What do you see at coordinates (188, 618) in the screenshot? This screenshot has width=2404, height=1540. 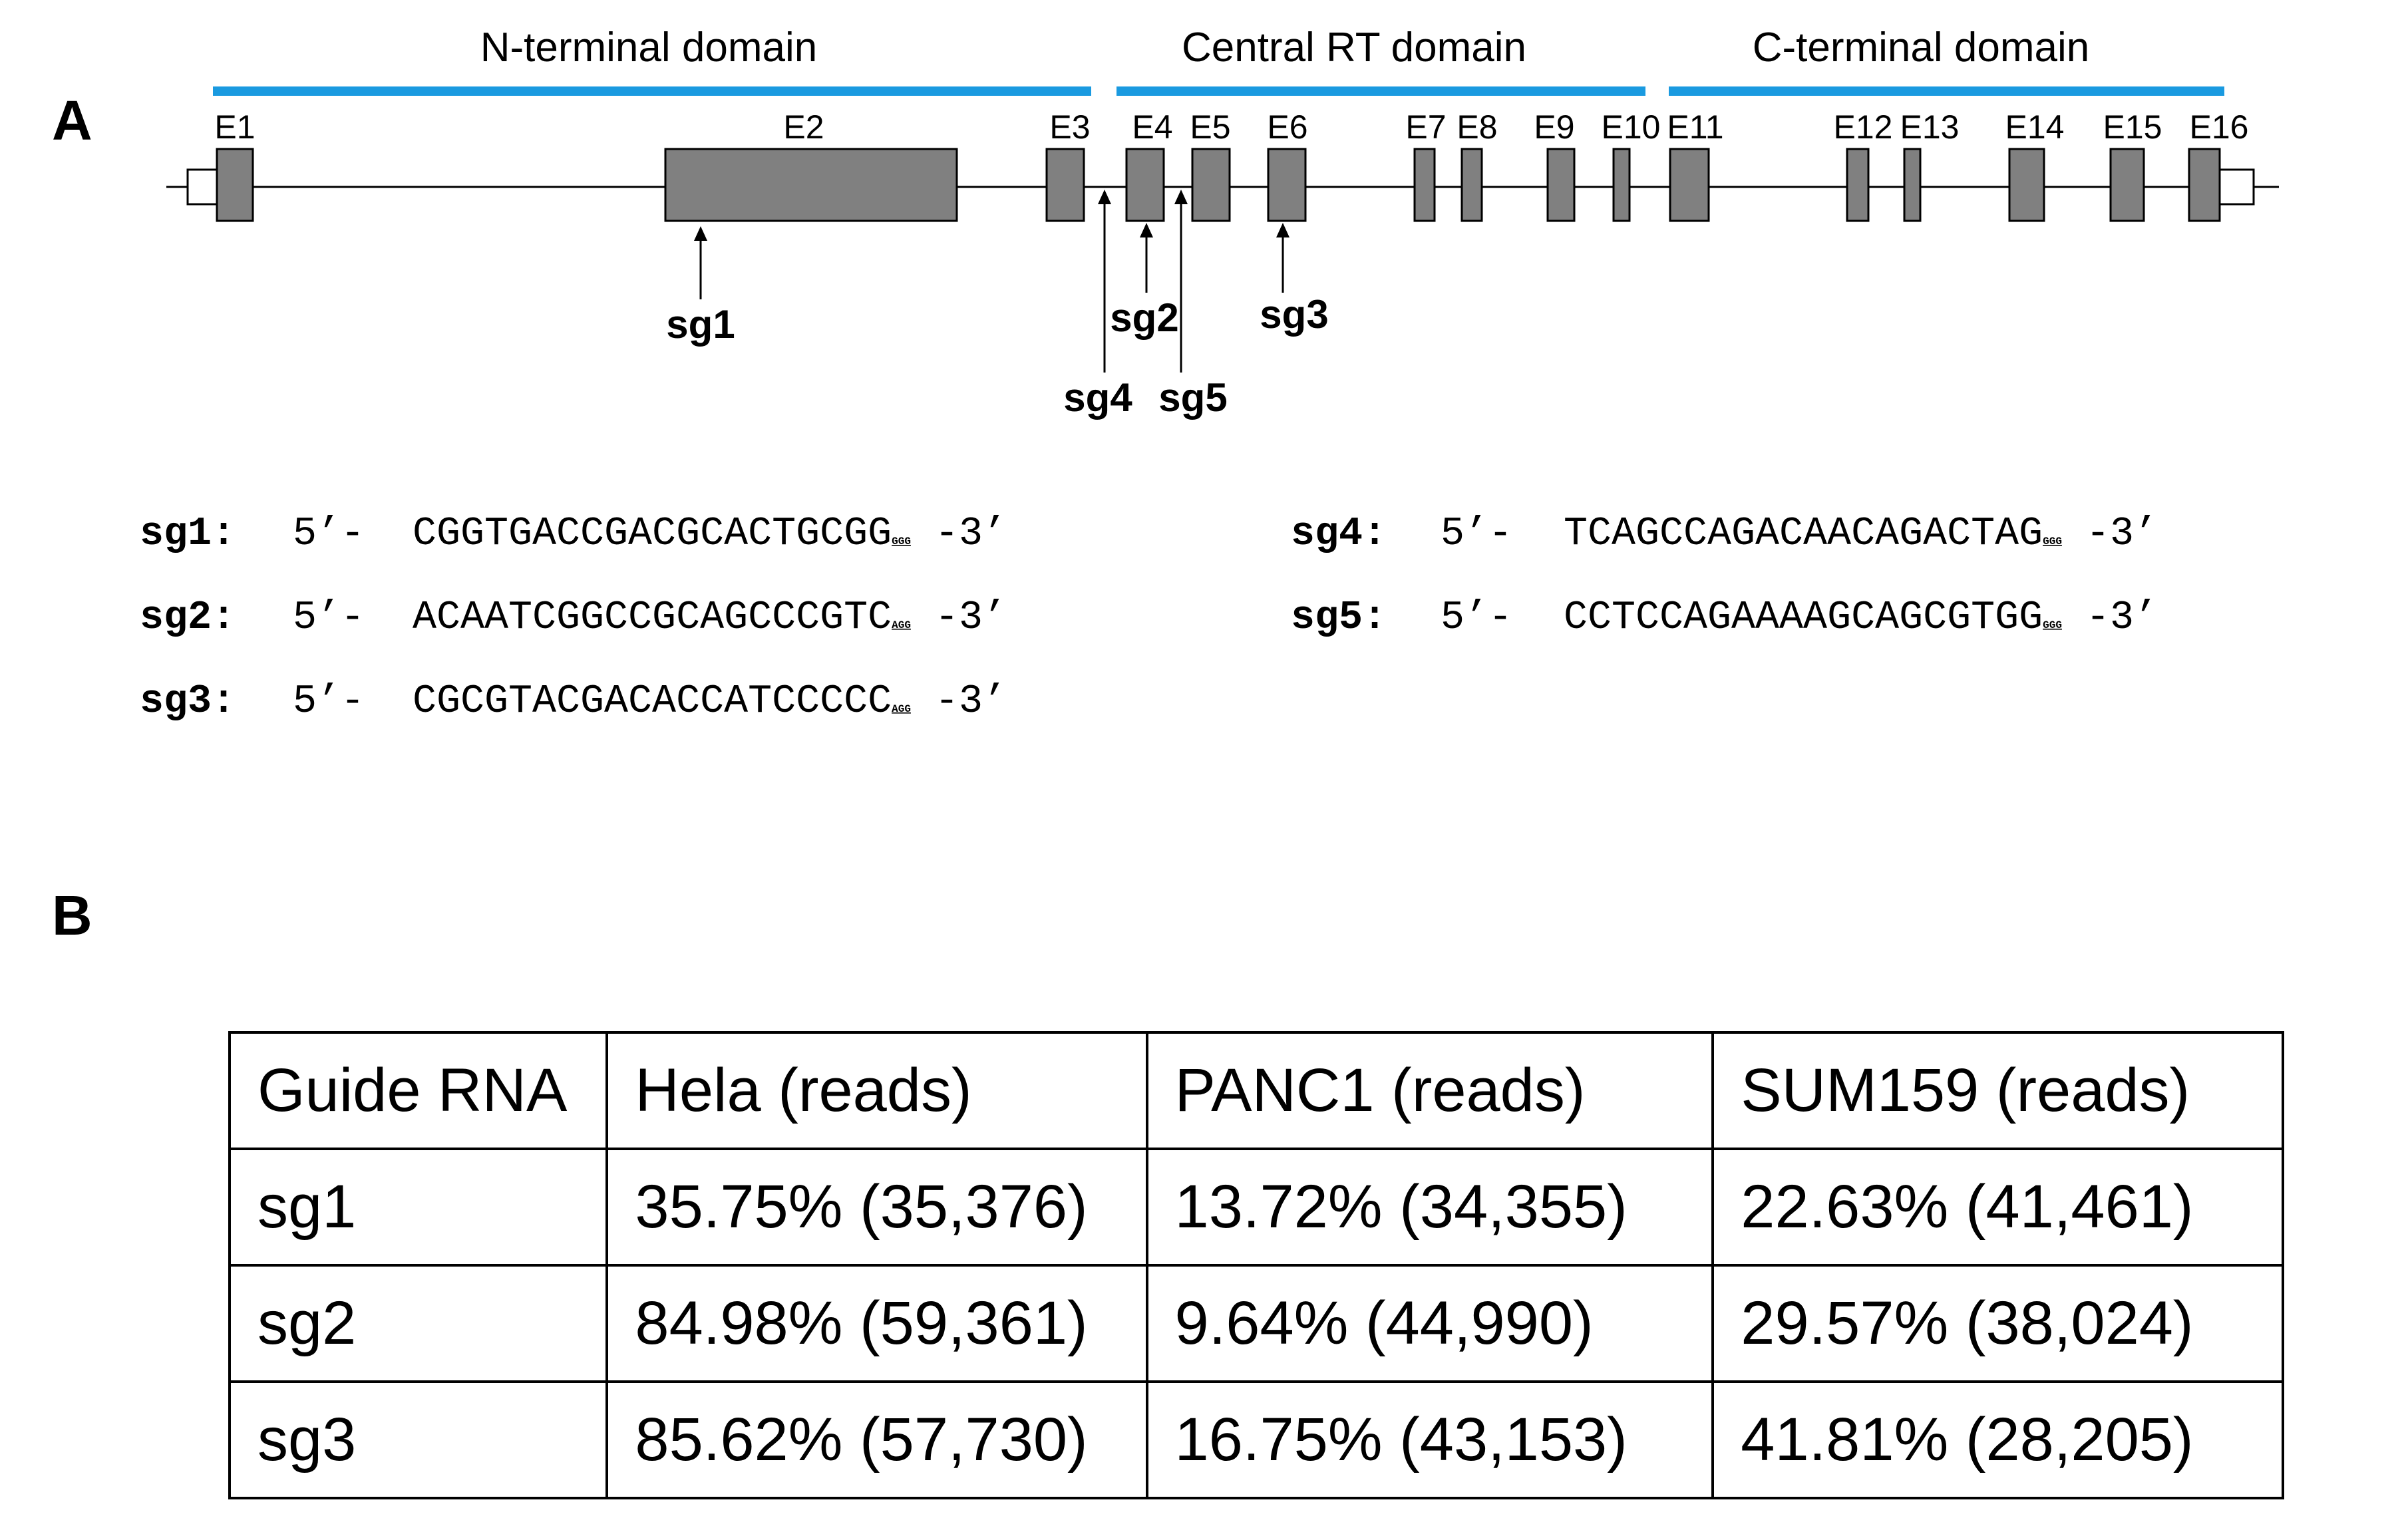 I see `sequence-sg2-name: sg2:` at bounding box center [188, 618].